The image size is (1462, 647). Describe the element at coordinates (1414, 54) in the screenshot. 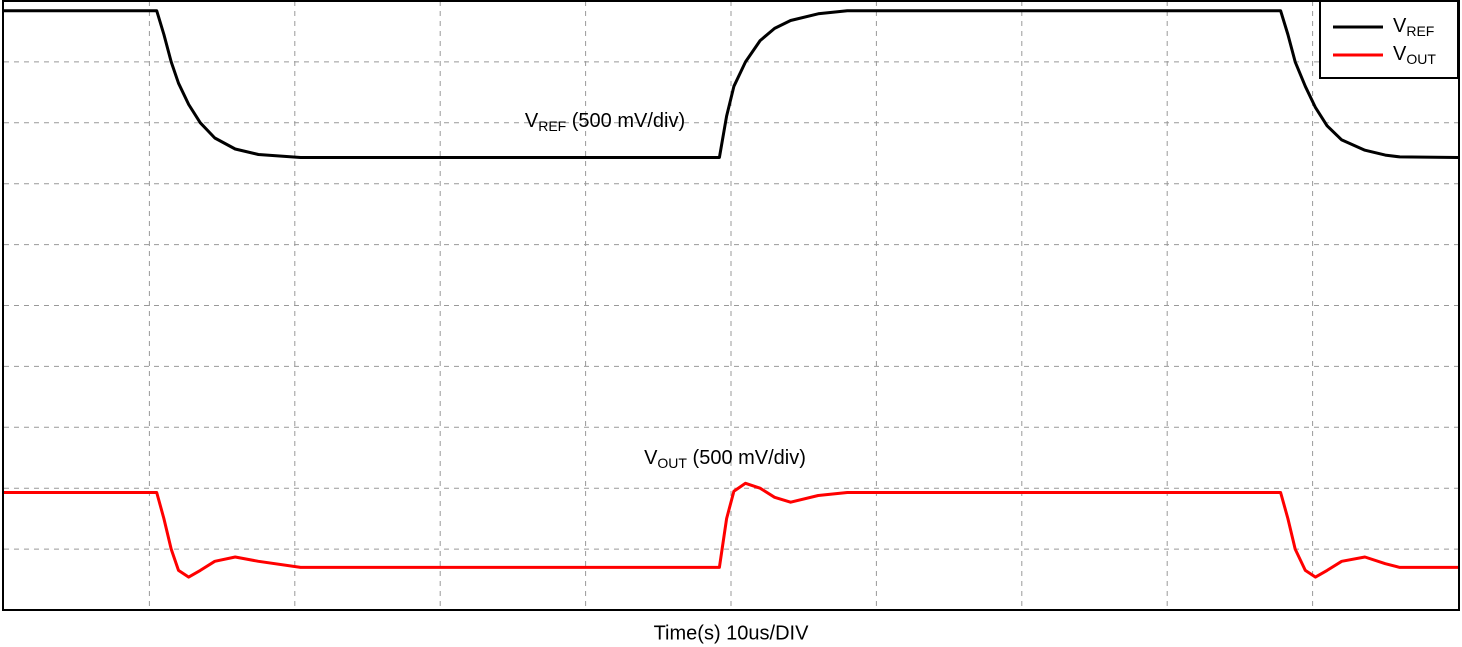

I see `legend-label: VOUT` at that location.